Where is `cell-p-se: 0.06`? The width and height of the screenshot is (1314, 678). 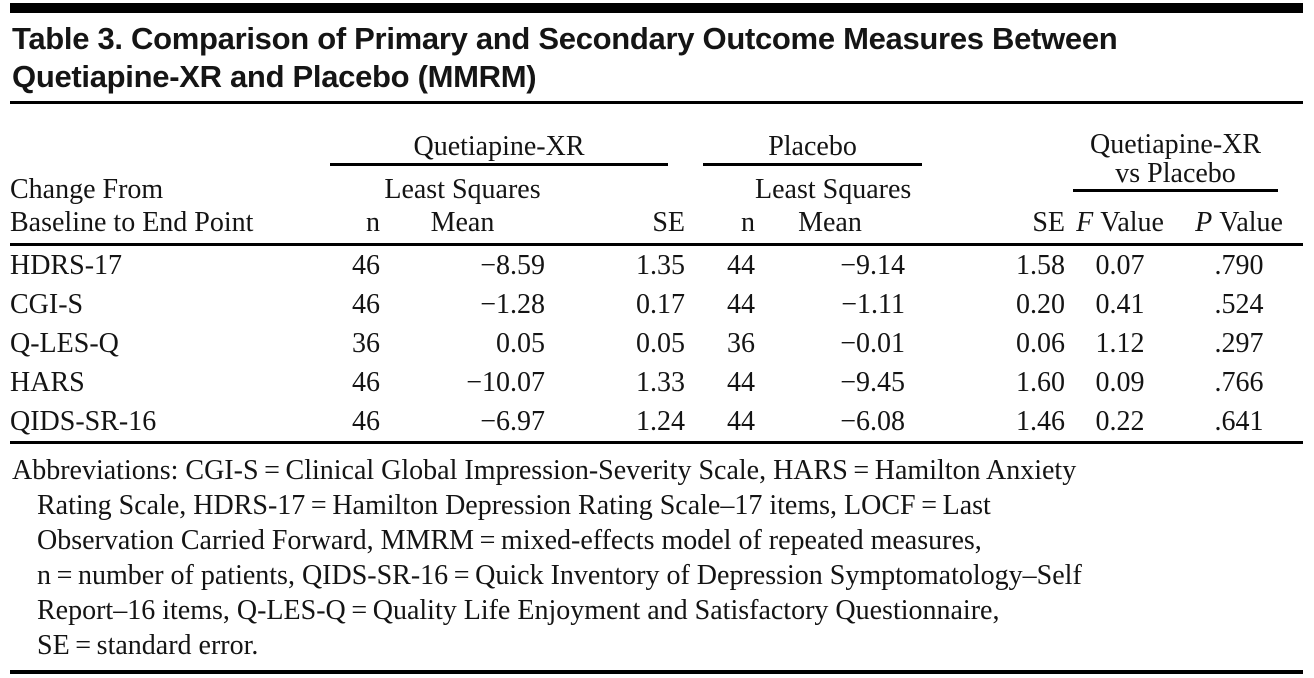 cell-p-se: 0.06 is located at coordinates (1041, 343).